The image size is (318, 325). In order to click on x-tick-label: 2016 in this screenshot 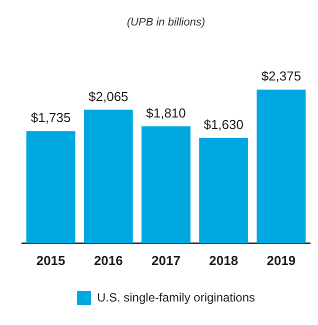, I will do `click(108, 260)`.